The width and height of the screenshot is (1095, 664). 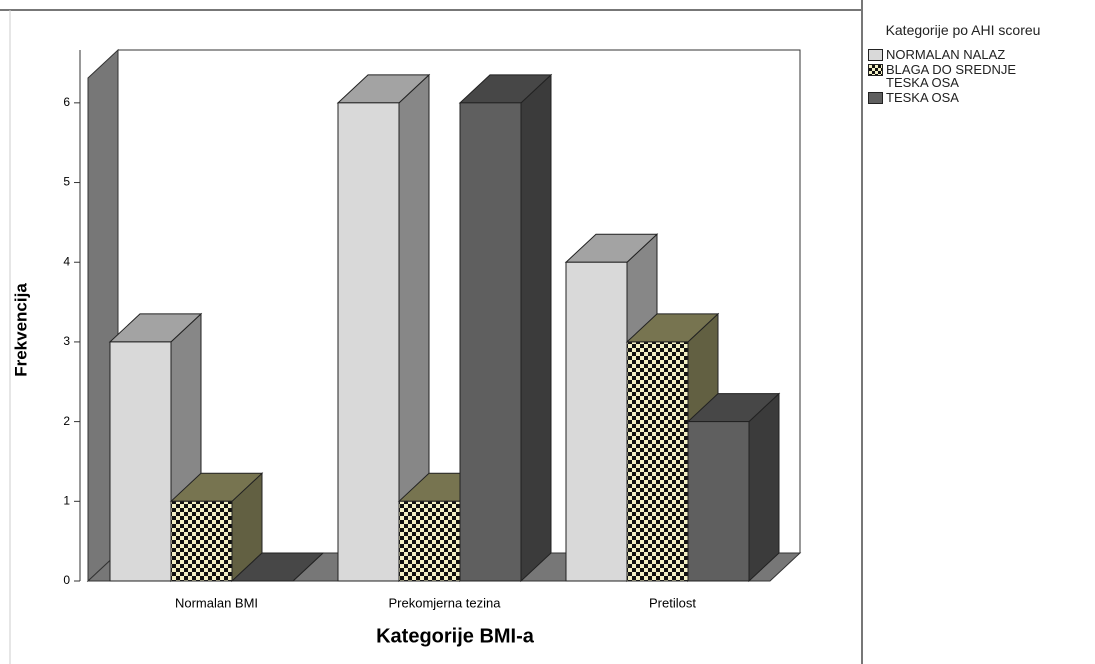 I want to click on legend-item: BLAGA DO SREDNJE TESKA OSA, so click(x=968, y=76).